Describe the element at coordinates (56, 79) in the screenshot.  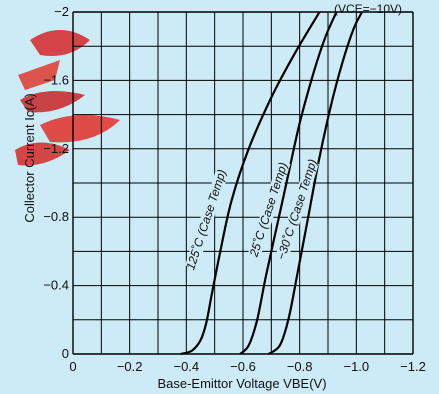
I see `y-tick-label: −1.6` at that location.